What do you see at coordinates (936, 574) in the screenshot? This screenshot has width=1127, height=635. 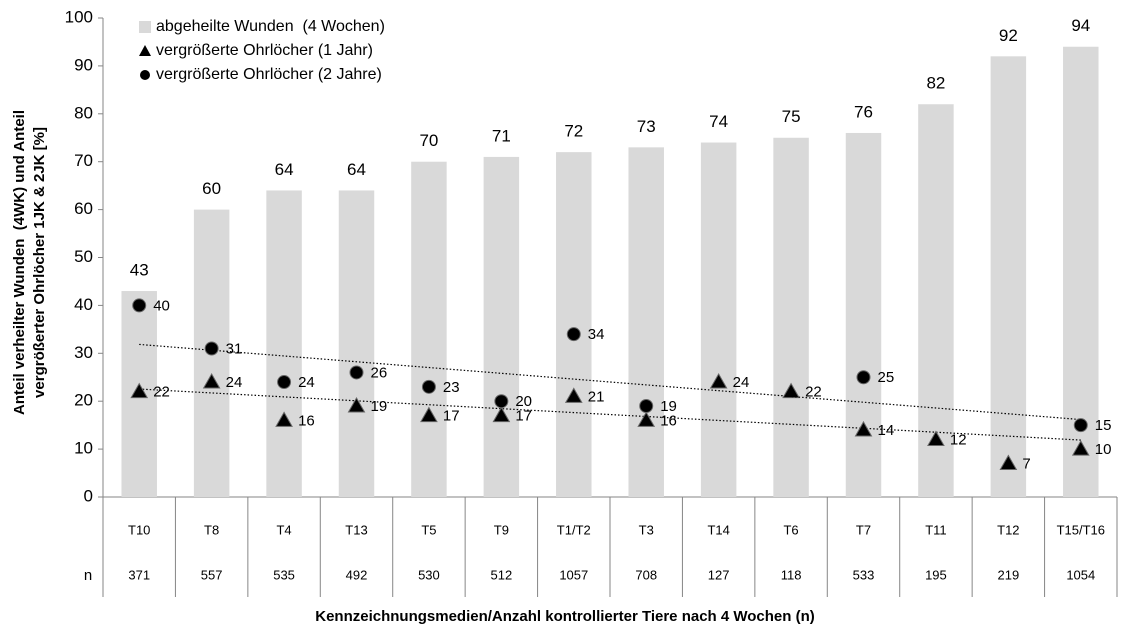 I see `n-value: 195` at bounding box center [936, 574].